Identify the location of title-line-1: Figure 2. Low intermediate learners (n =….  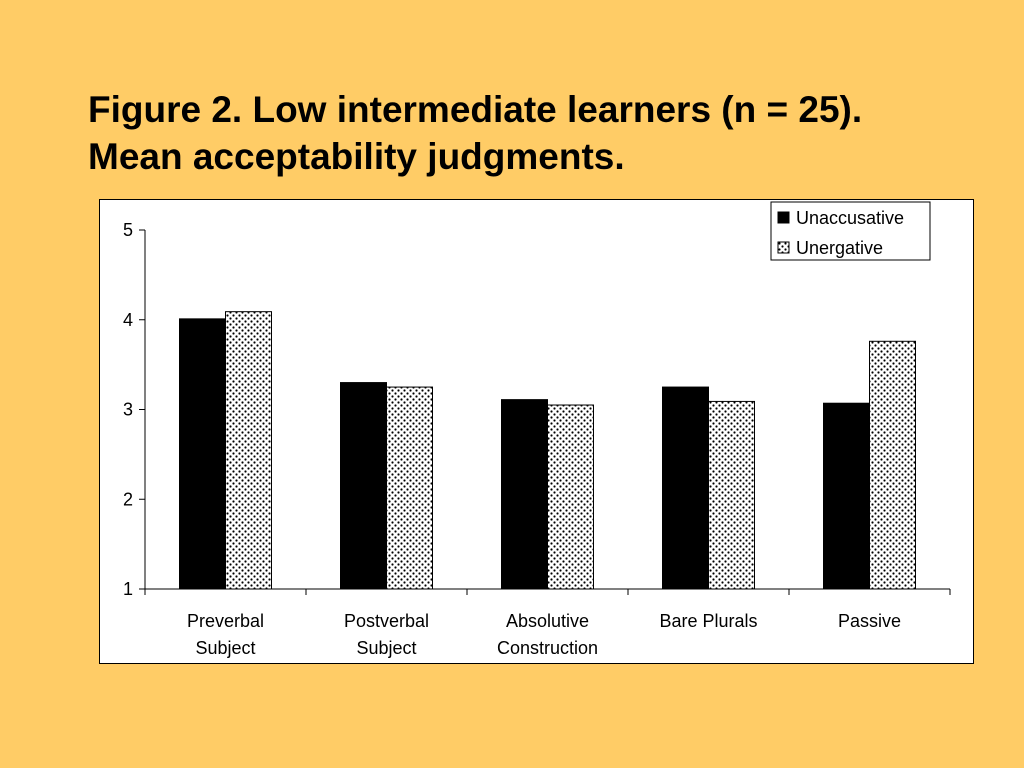
(475, 109).